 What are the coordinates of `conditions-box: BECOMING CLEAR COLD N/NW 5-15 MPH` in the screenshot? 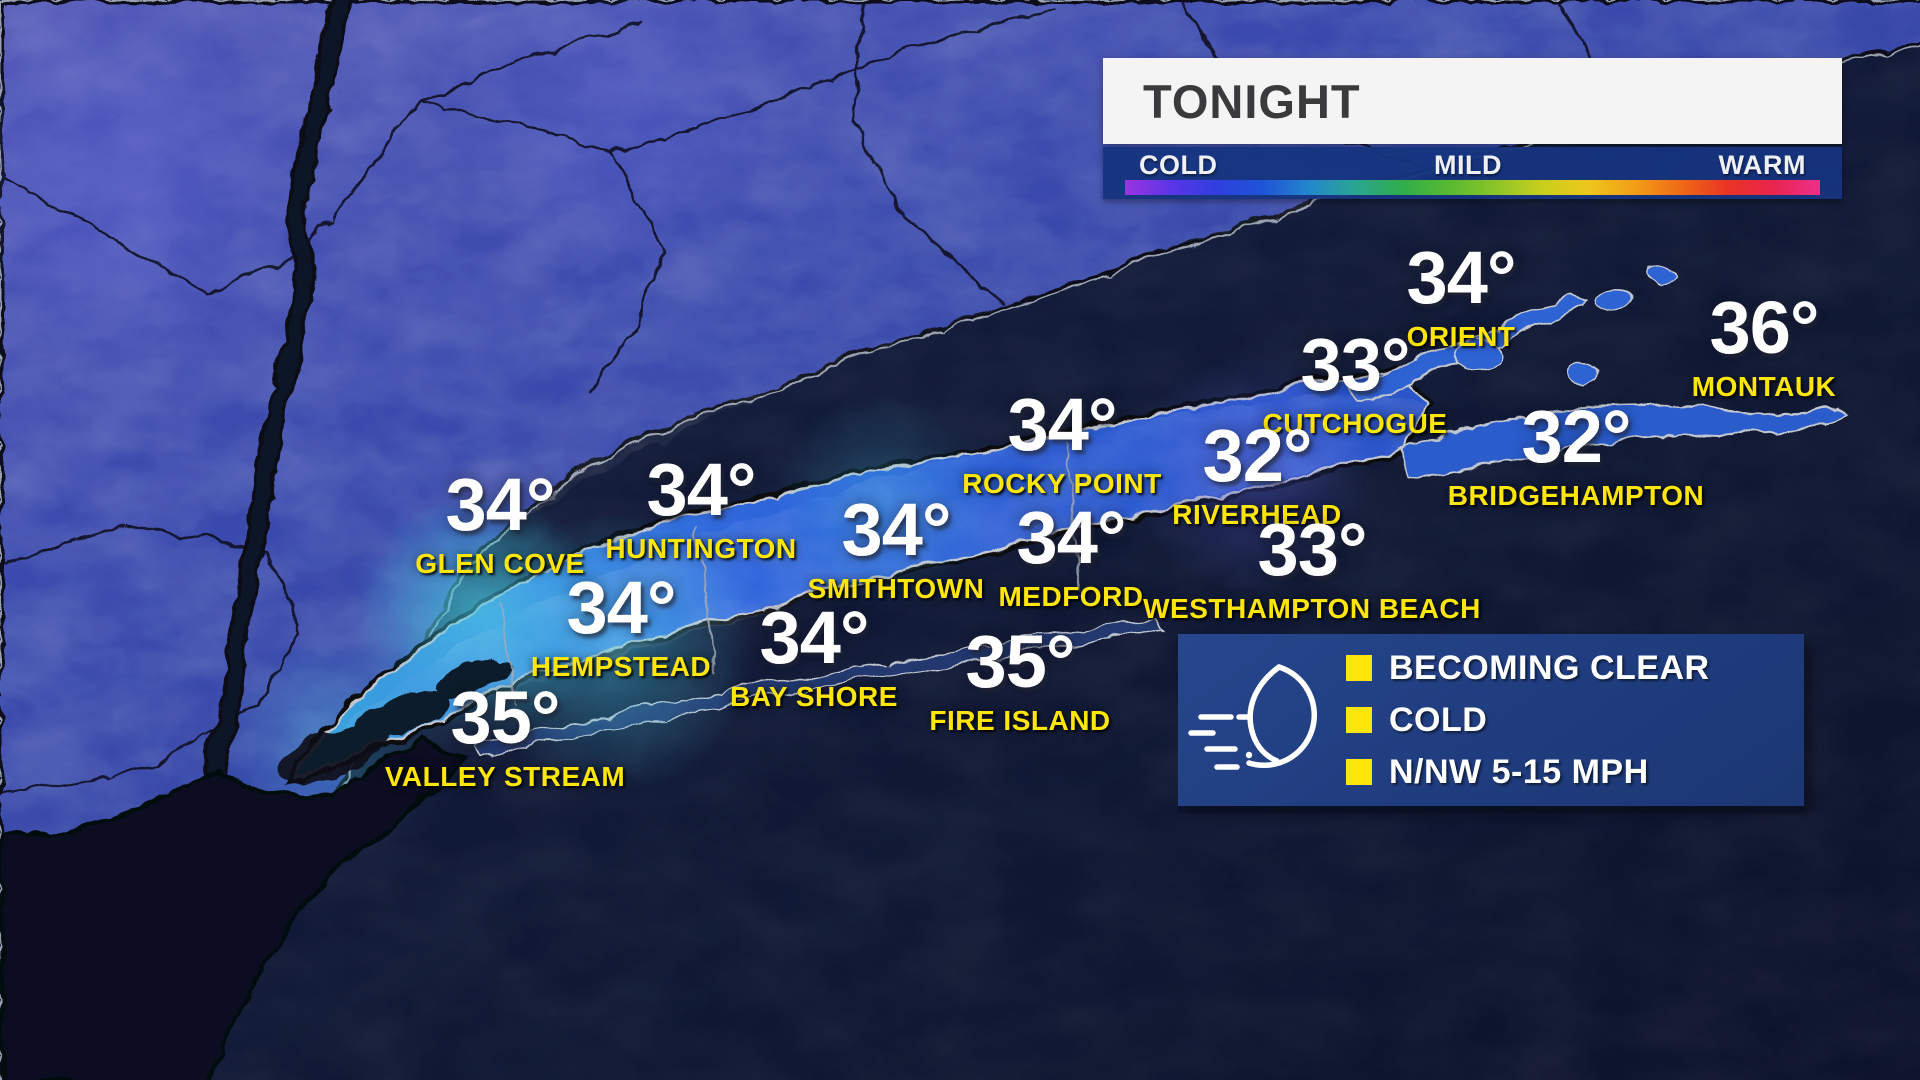 It's located at (1491, 720).